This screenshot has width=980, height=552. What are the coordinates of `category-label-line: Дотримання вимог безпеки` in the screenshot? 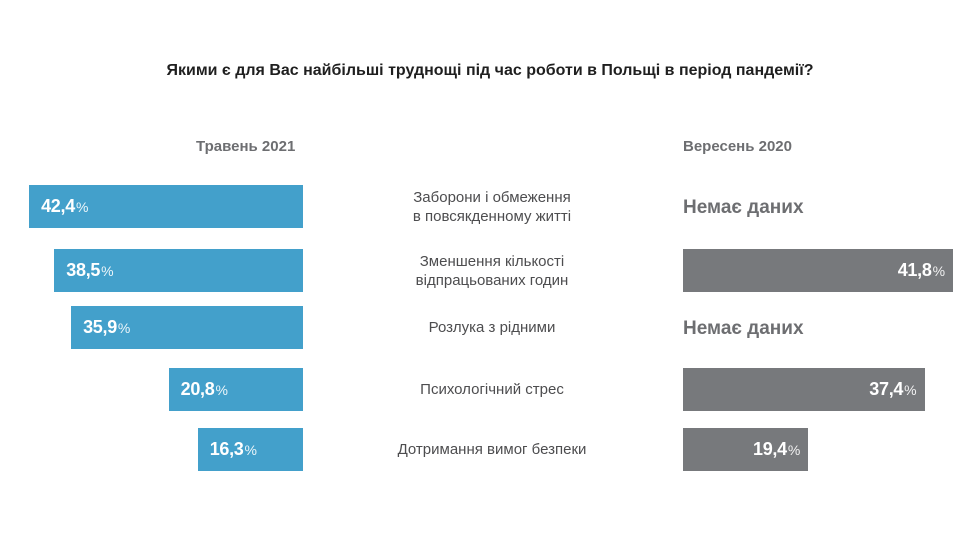 It's located at (492, 449).